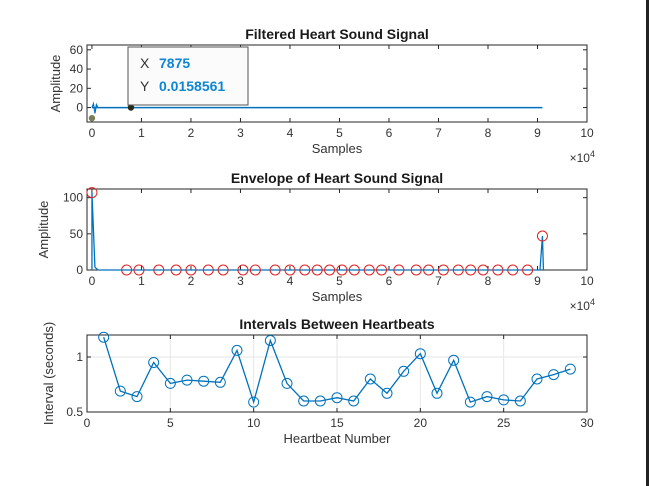  I want to click on x-tick-label: 1, so click(141, 281).